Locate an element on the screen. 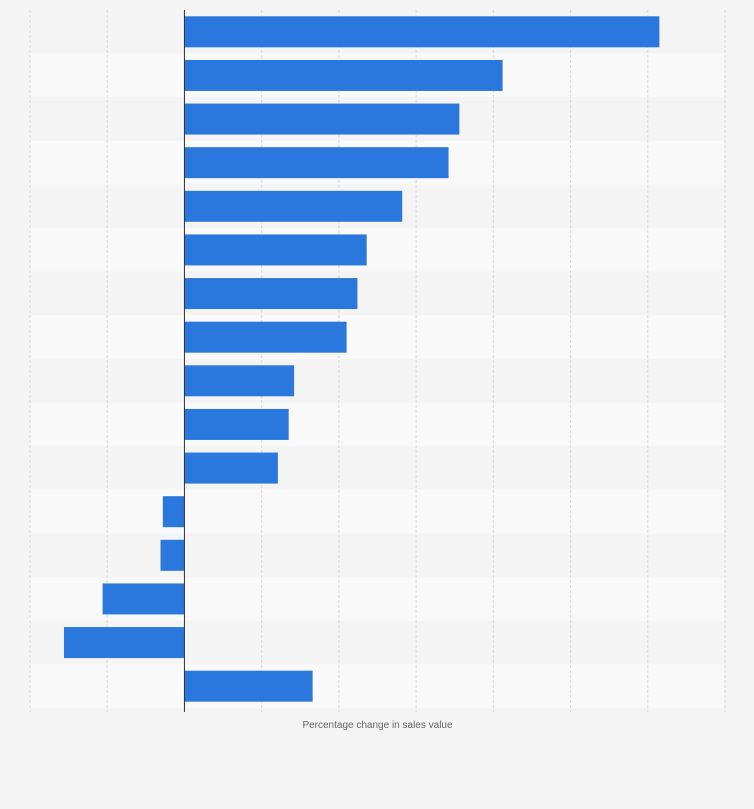  x-axis-label: Percentage change in sales value is located at coordinates (377, 725).